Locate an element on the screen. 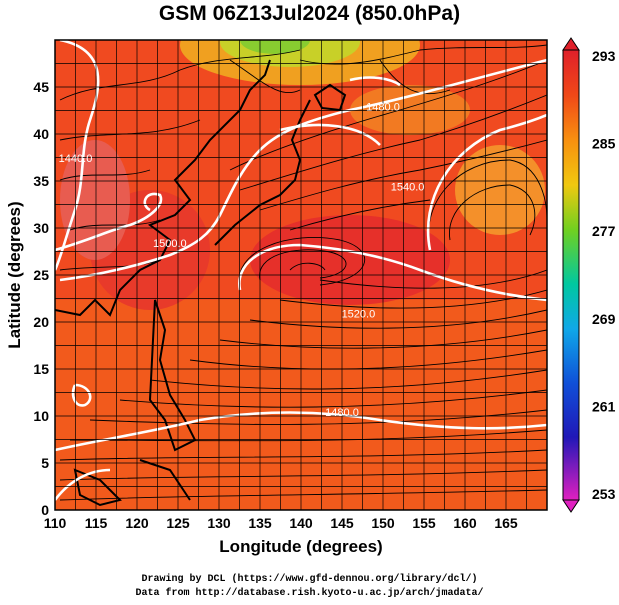 The width and height of the screenshot is (619, 605). x-tick-labels: 110 115 120 125 130 135 140 145 150 155 160 165 is located at coordinates (281, 523).